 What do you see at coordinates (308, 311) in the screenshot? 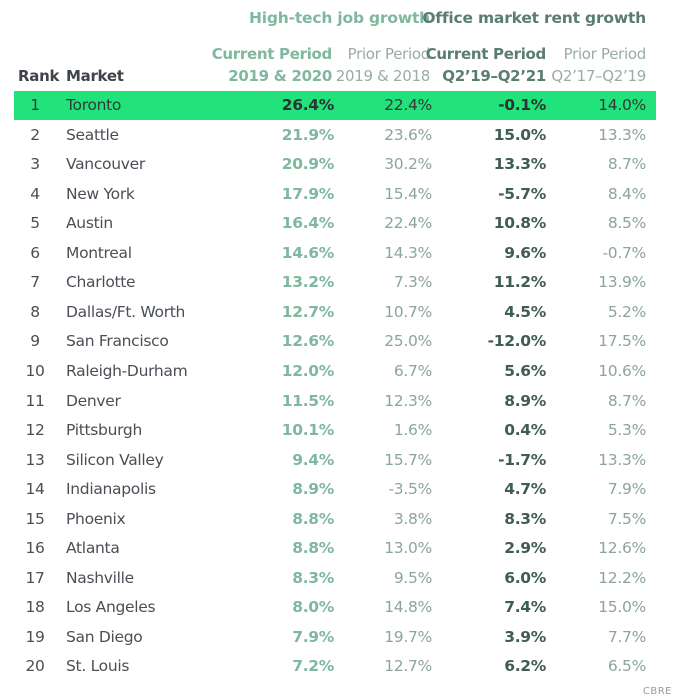
I see `job-growth-current-cell: 12.7%` at bounding box center [308, 311].